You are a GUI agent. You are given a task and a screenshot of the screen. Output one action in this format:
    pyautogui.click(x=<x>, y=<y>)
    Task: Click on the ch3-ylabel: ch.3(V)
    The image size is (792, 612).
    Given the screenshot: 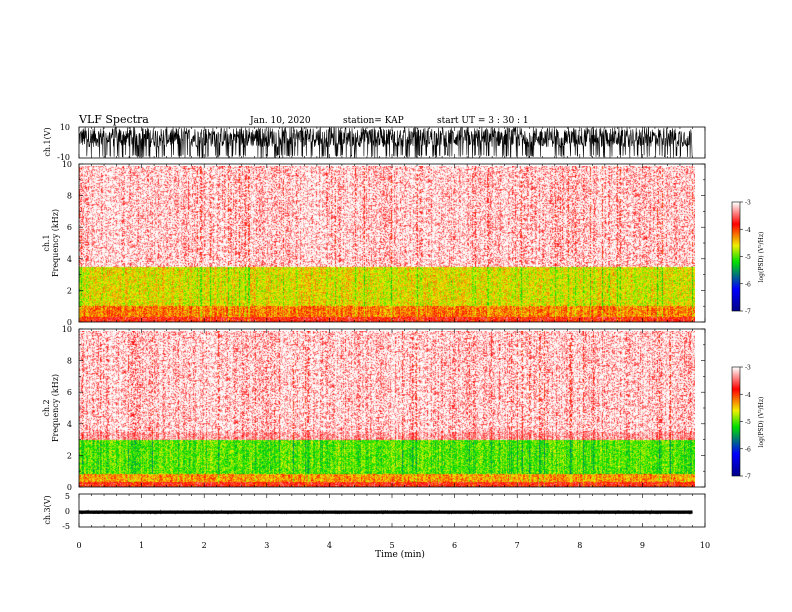 What is the action you would take?
    pyautogui.click(x=47, y=509)
    